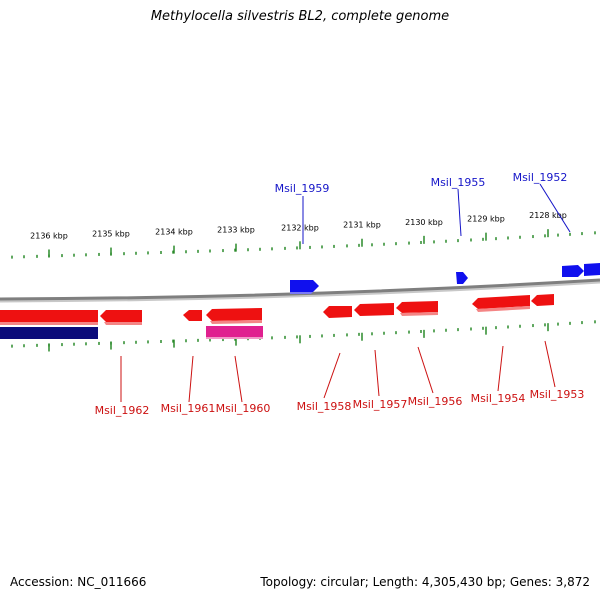 Image resolution: width=600 pixels, height=600 pixels. Describe the element at coordinates (332, 375) in the screenshot. I see `leader-msil-1958` at that location.